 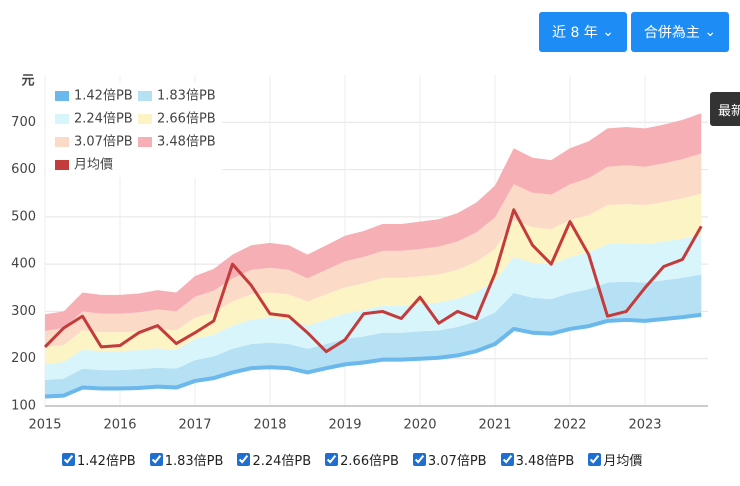 What do you see at coordinates (729, 111) in the screenshot?
I see `latest-text: 最新` at bounding box center [729, 111].